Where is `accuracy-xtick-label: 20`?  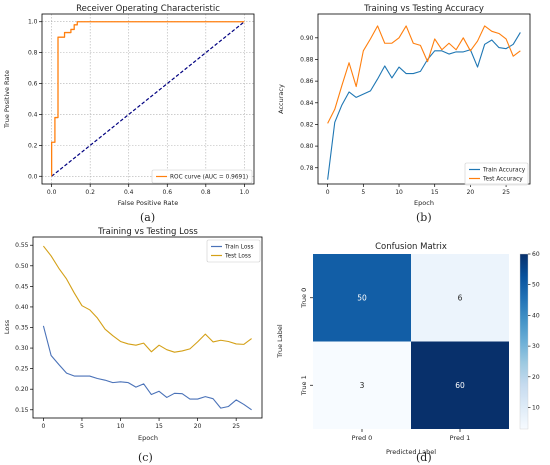
accuracy-xtick-label: 20 is located at coordinates (471, 192).